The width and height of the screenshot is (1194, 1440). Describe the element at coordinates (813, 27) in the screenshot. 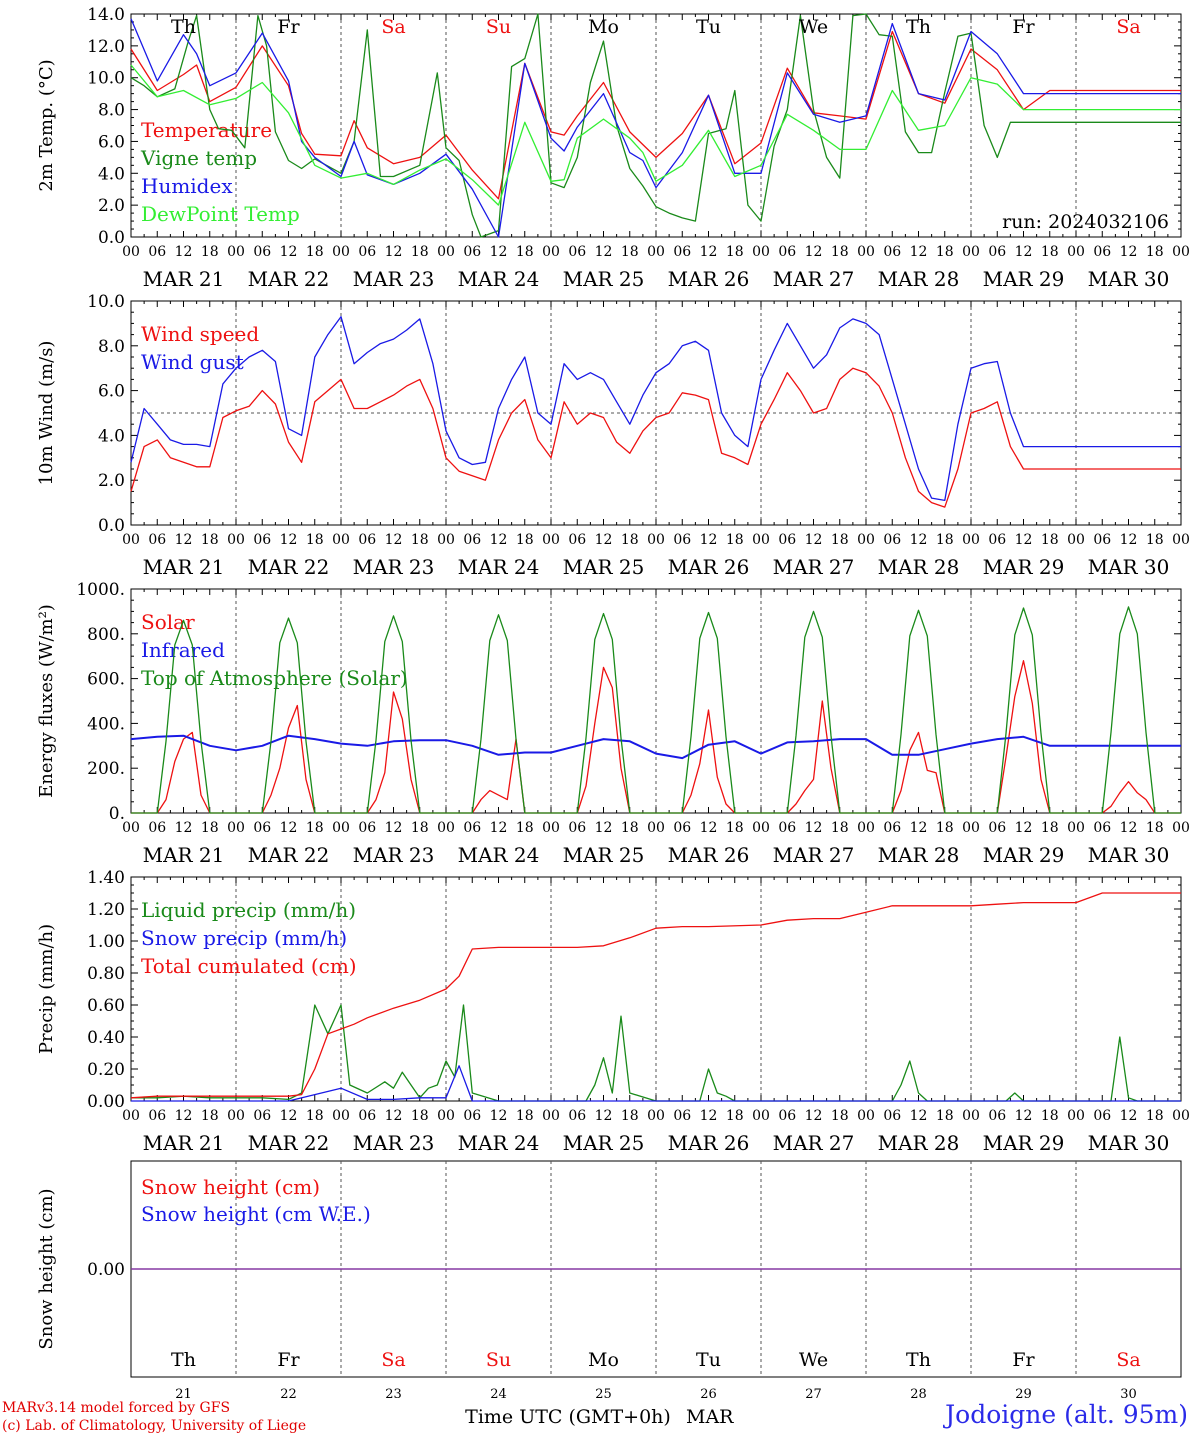

I see `top-weekday-label: We` at that location.